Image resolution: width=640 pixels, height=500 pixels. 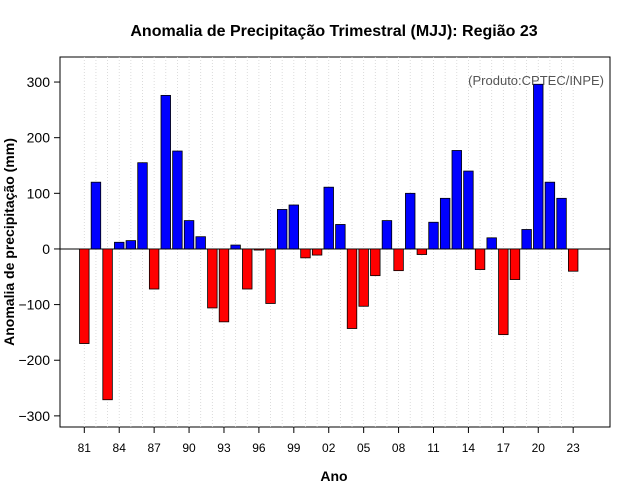 I want to click on bar-1981, so click(x=84, y=296).